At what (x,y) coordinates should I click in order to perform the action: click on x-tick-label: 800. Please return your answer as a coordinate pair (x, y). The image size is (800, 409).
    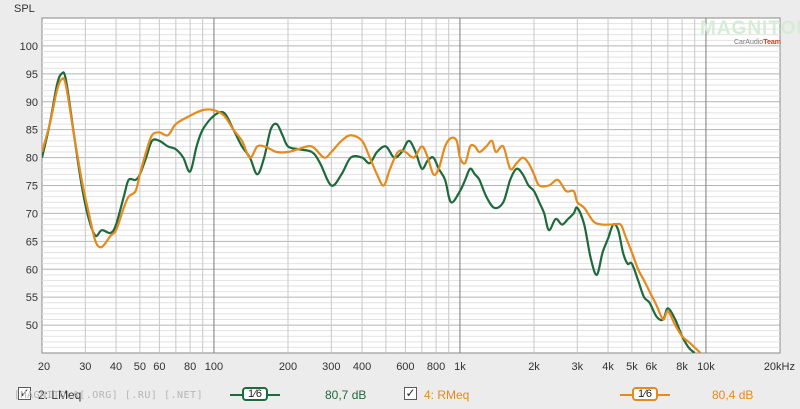
    Looking at the image, I should click on (436, 367).